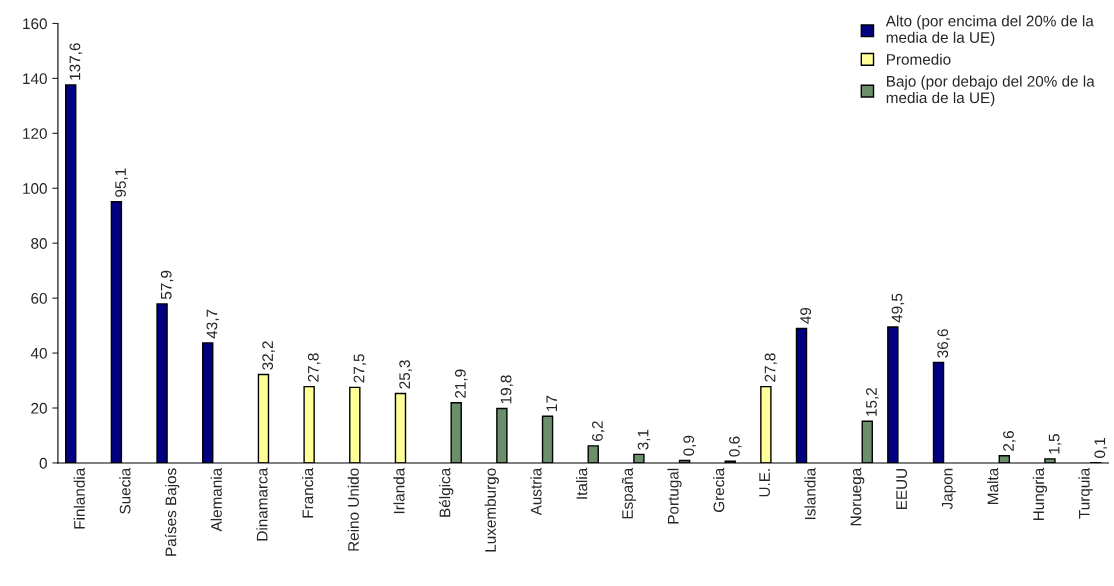 Image resolution: width=1114 pixels, height=586 pixels. I want to click on x-tick-label: U.E., so click(764, 483).